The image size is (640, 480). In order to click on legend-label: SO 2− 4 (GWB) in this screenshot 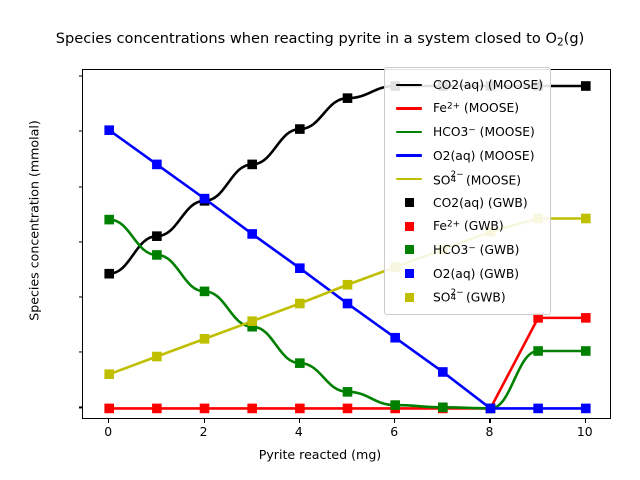, I will do `click(469, 296)`.